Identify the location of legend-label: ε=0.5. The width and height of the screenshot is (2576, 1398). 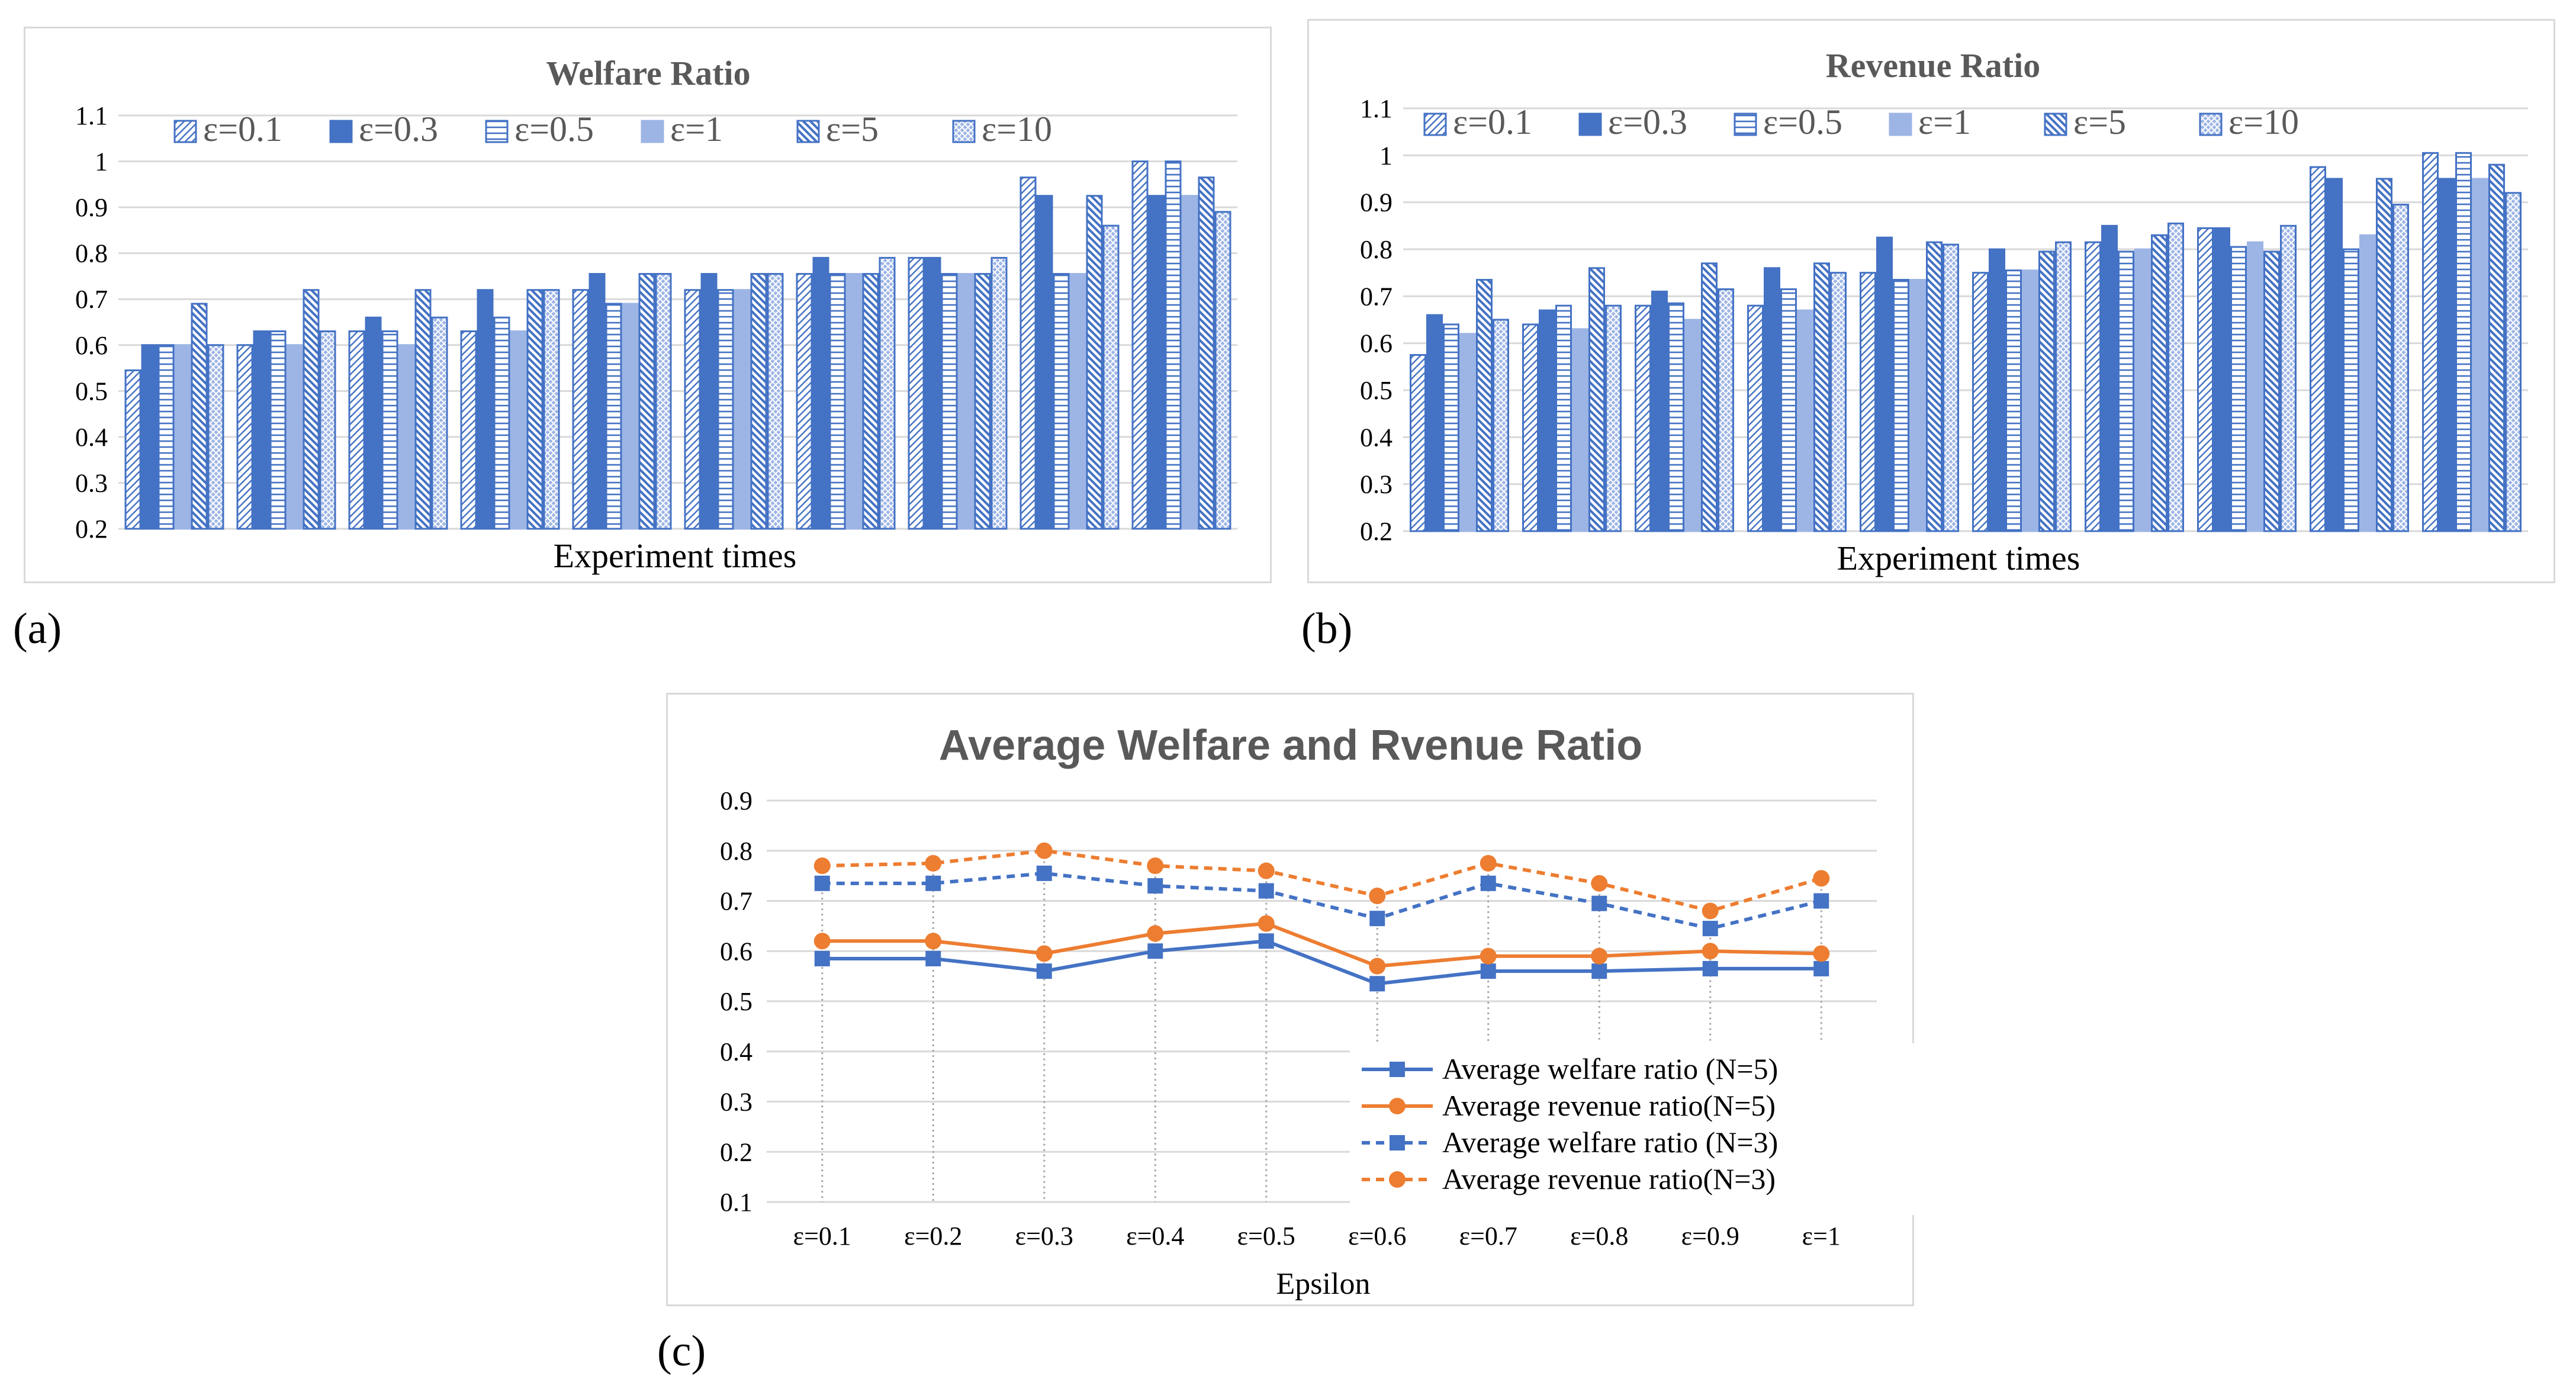
(554, 129).